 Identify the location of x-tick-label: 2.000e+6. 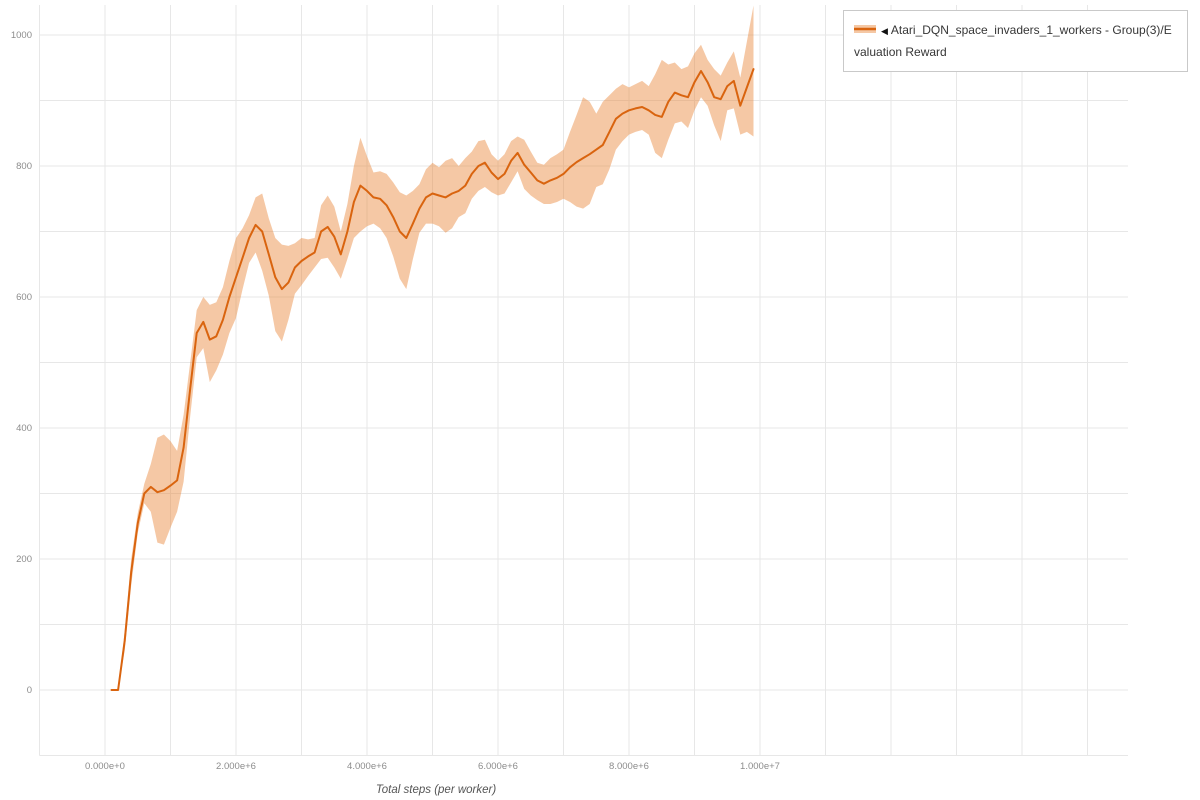
(236, 766).